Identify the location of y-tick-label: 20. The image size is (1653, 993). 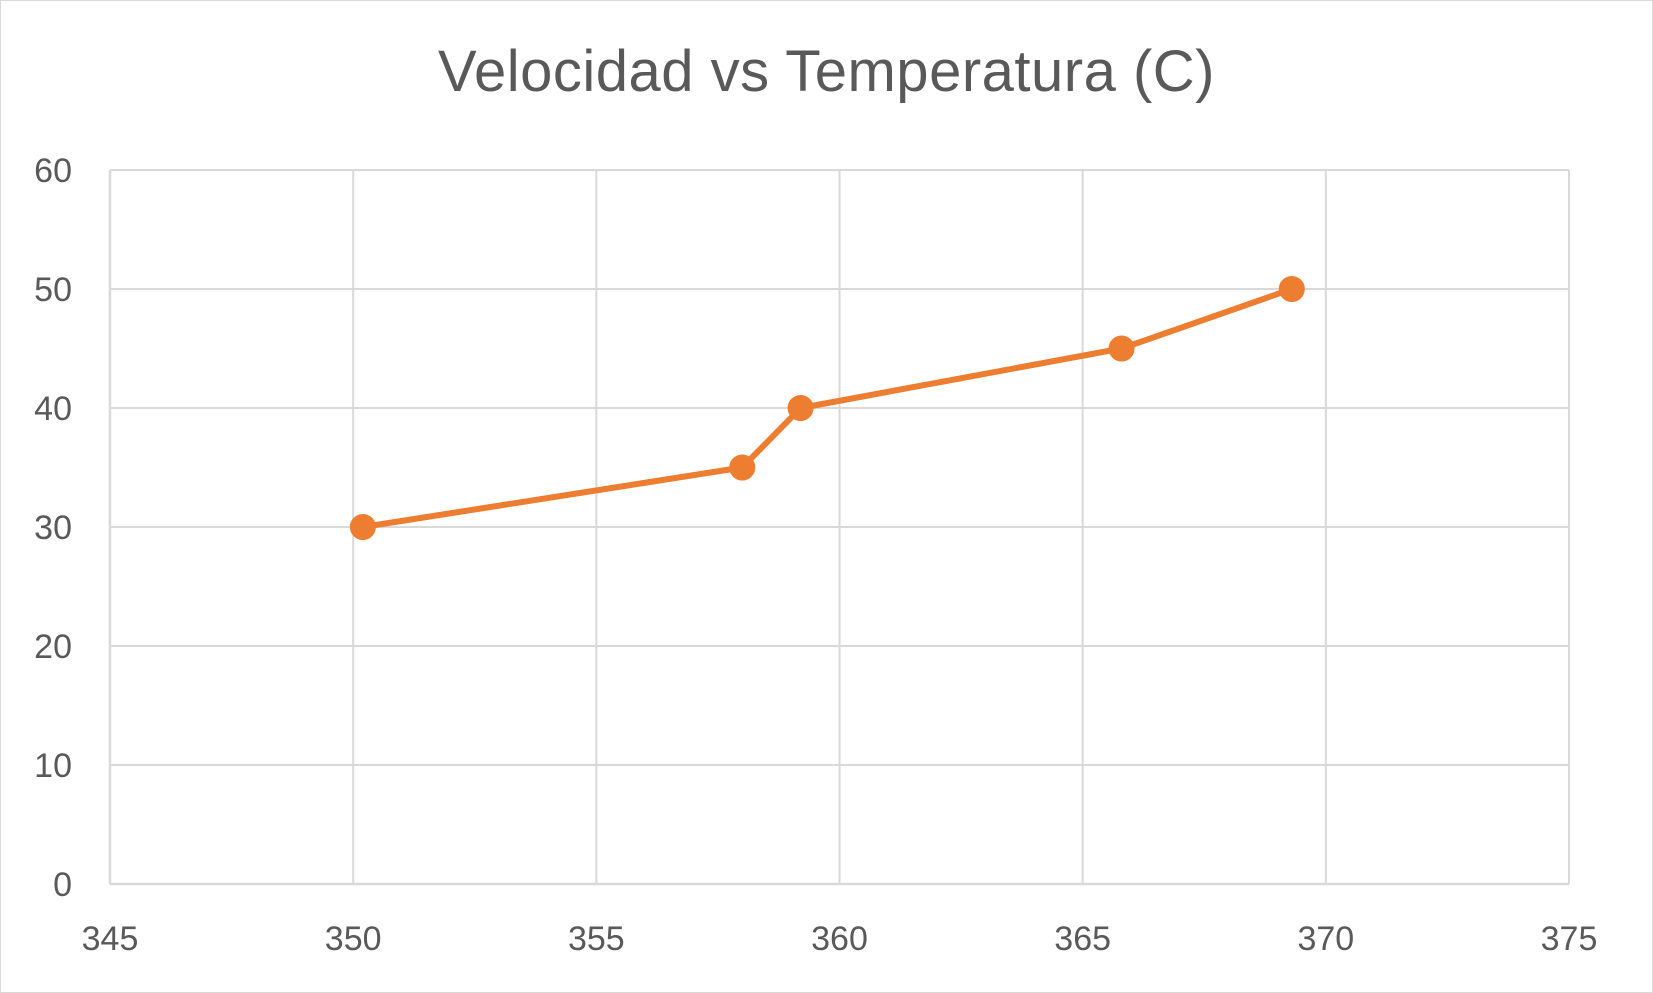
(53, 647).